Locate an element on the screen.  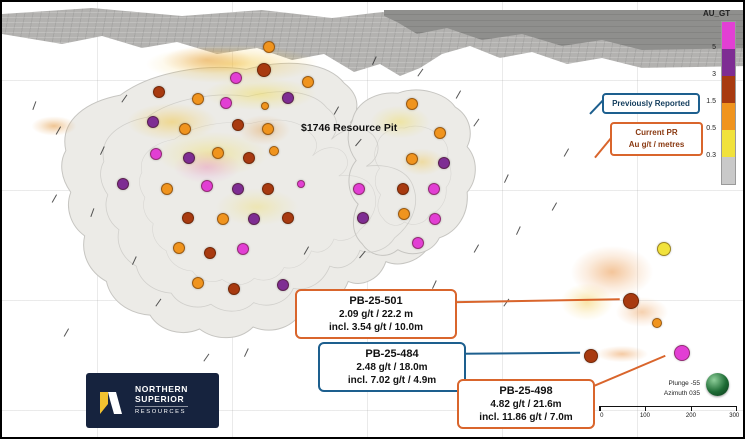
grade-legend: AU_GT 5 3 1.5 0.5 0.3 is located at coordinates (714, 97).